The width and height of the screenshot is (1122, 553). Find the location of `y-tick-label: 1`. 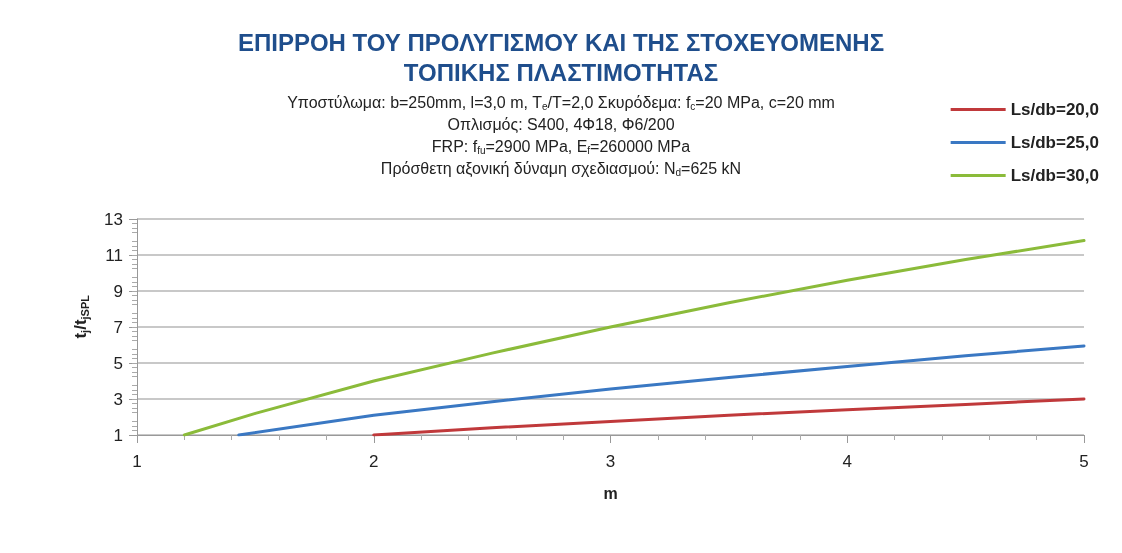

y-tick-label: 1 is located at coordinates (118, 435).